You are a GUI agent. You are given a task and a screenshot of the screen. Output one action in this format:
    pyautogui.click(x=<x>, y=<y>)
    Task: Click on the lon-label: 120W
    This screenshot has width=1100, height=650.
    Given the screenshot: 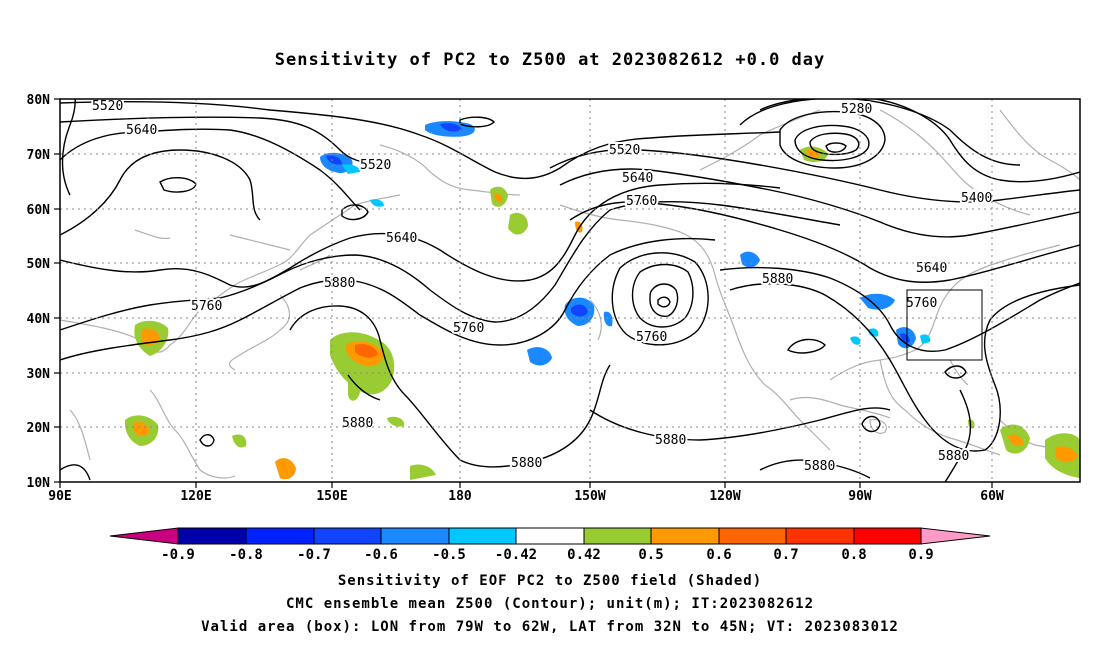 What is the action you would take?
    pyautogui.click(x=724, y=496)
    